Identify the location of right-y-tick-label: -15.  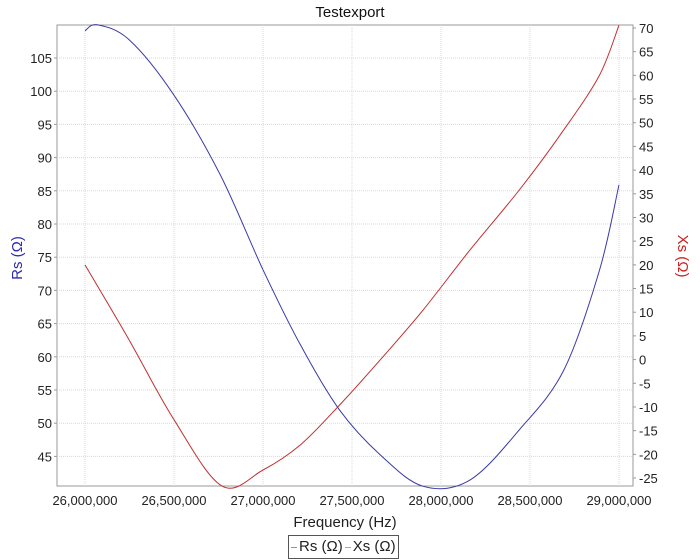
(648, 431).